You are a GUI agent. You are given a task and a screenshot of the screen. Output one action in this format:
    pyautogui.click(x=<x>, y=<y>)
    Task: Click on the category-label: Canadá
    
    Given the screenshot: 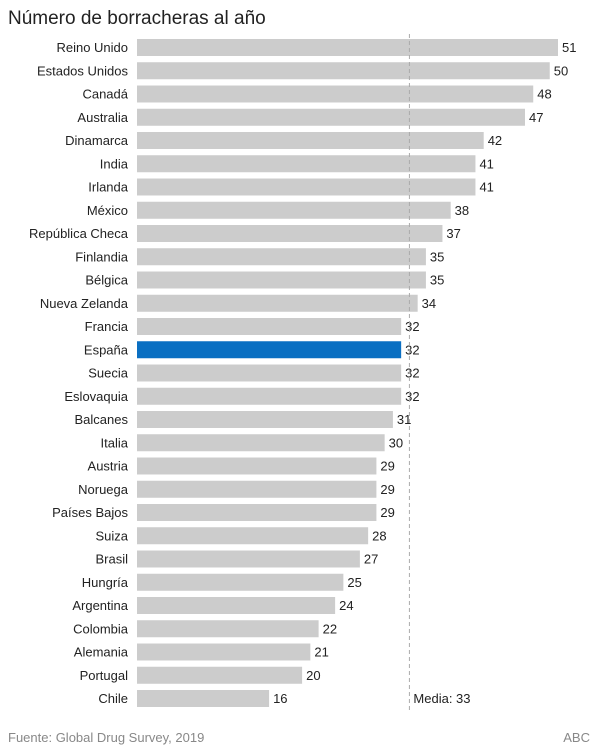 What is the action you would take?
    pyautogui.click(x=105, y=94)
    